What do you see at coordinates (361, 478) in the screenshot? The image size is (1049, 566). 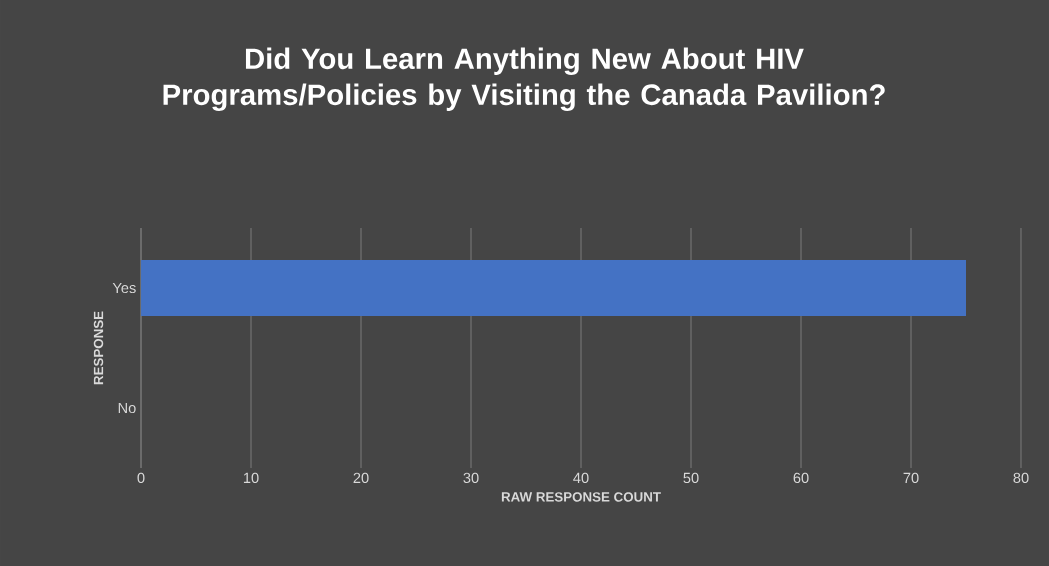 I see `x-tick-label: 20` at bounding box center [361, 478].